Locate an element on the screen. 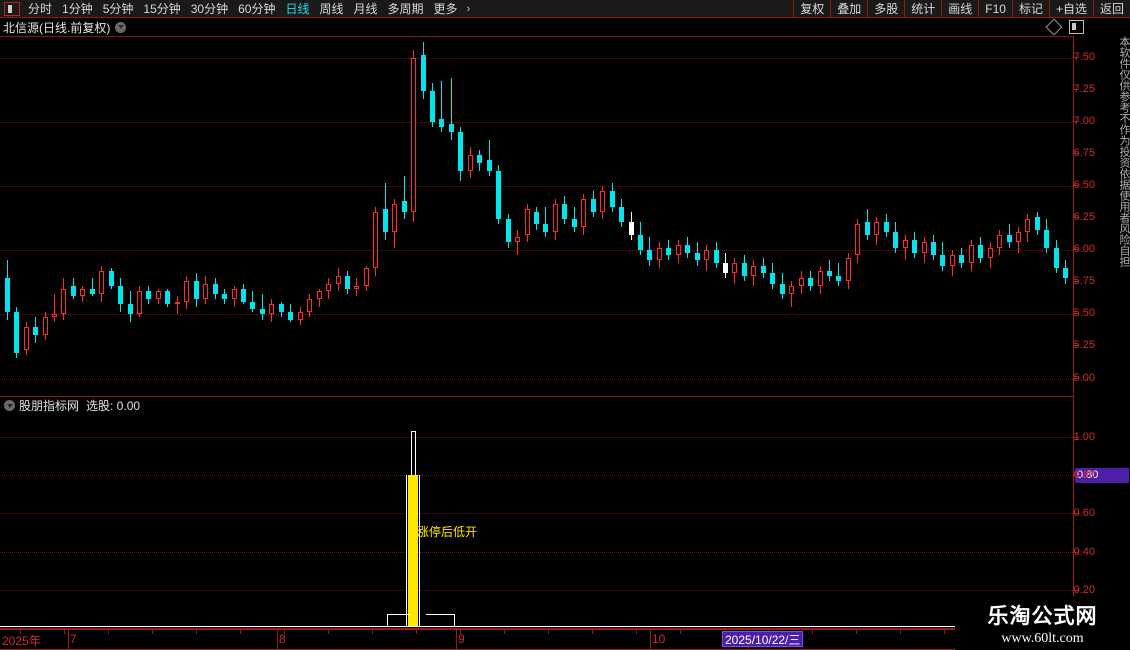  function-button-6: 标记 is located at coordinates (1030, 9).